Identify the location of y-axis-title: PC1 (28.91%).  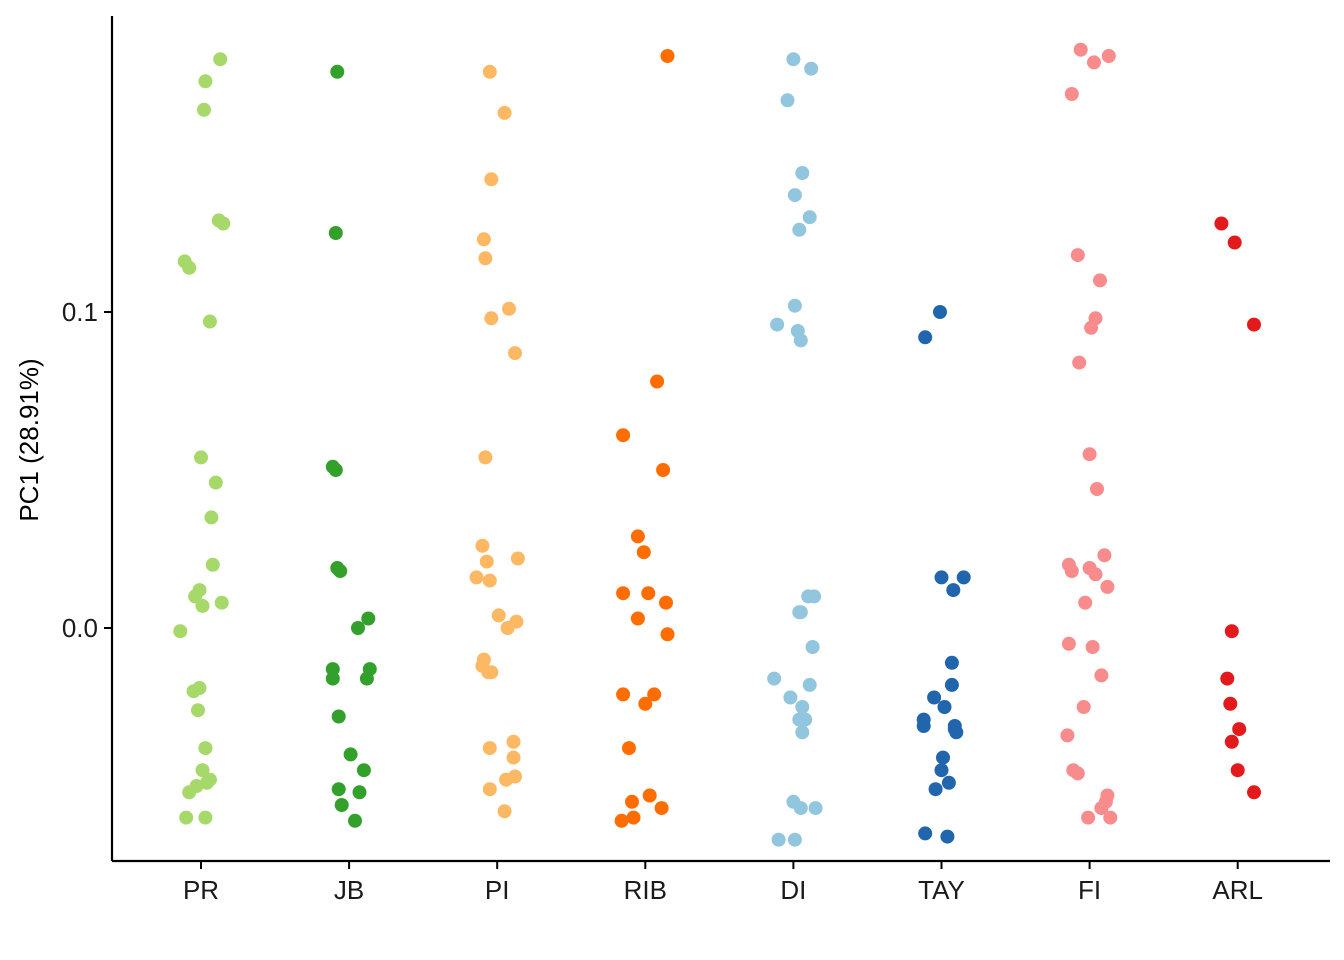
(29, 439).